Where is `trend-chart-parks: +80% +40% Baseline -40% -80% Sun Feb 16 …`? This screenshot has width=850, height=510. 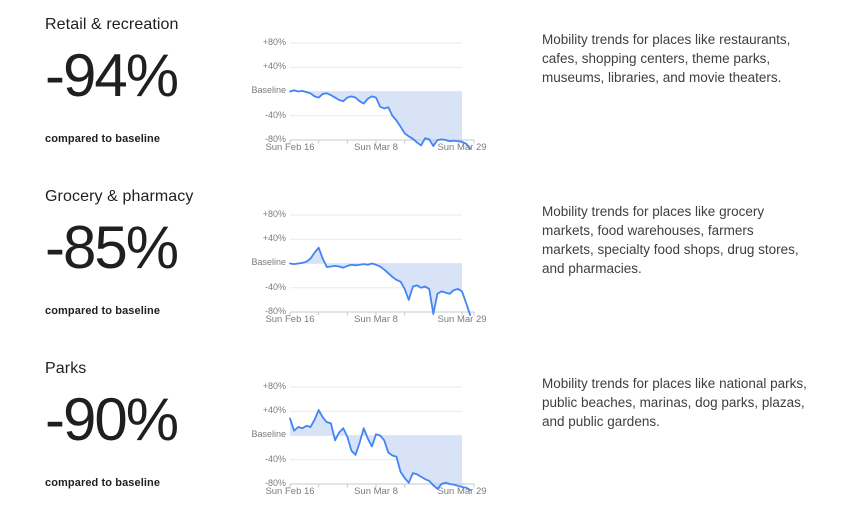 trend-chart-parks: +80% +40% Baseline -40% -80% Sun Feb 16 … is located at coordinates (370, 445).